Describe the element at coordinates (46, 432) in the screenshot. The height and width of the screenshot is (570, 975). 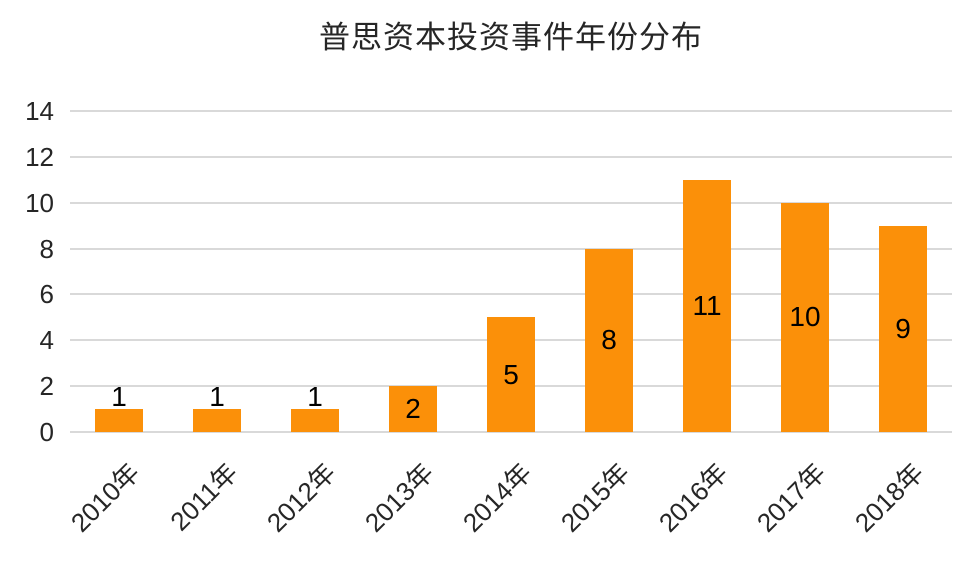
I see `y-tick-label: 0` at that location.